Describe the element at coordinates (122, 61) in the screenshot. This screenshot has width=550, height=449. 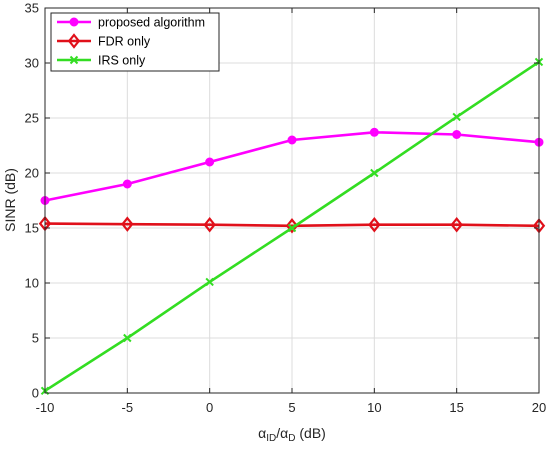
I see `legend-label: IRS only` at that location.